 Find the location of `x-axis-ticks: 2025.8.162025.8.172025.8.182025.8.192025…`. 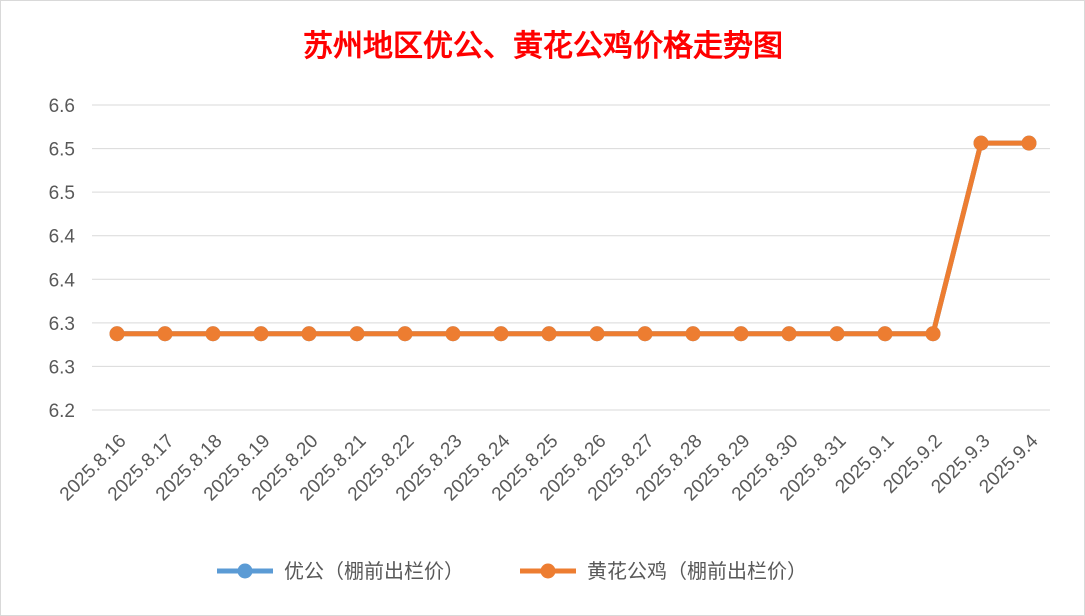

x-axis-ticks: 2025.8.162025.8.172025.8.182025.8.192025… is located at coordinates (549, 467).